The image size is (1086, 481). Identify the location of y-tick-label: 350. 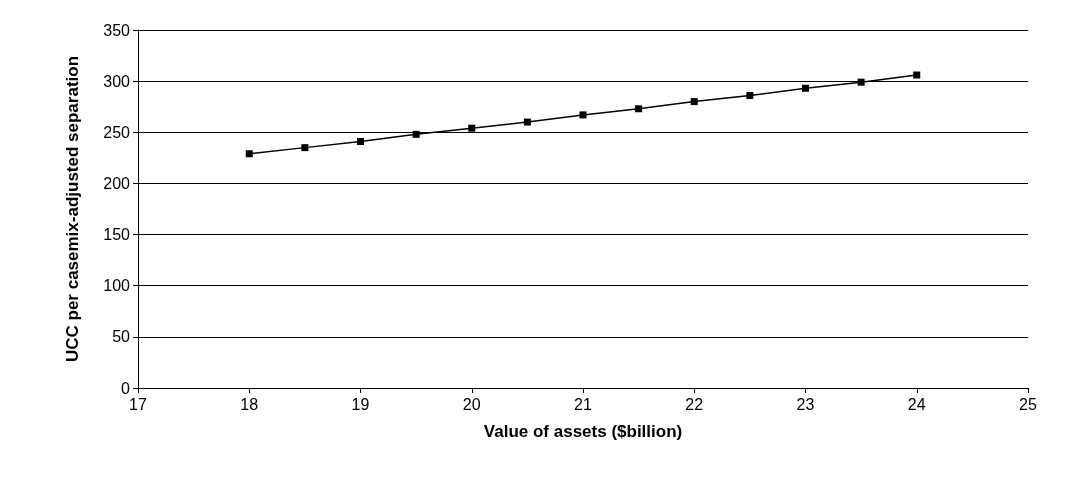
(117, 30).